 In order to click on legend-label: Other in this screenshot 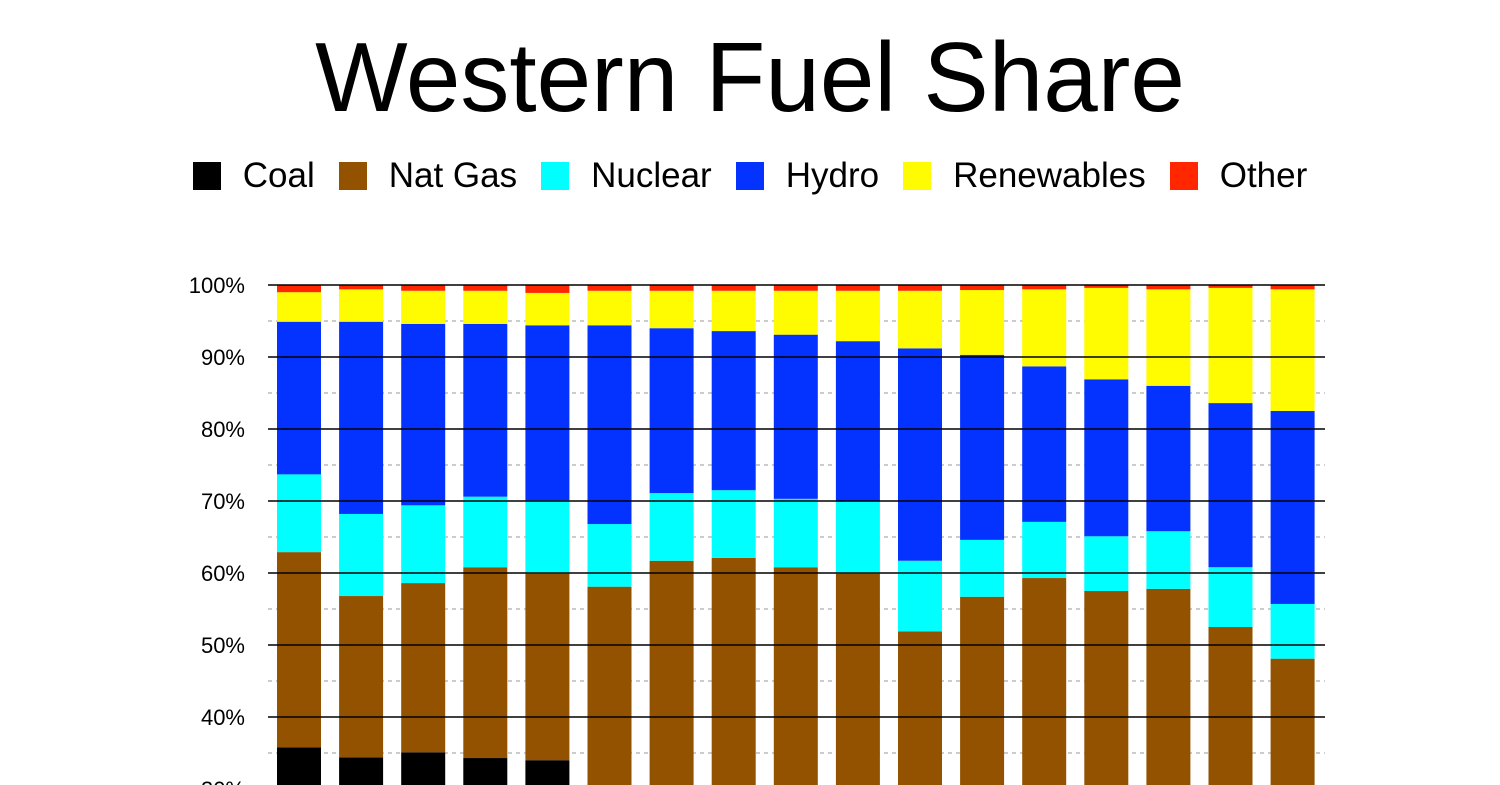, I will do `click(1263, 175)`.